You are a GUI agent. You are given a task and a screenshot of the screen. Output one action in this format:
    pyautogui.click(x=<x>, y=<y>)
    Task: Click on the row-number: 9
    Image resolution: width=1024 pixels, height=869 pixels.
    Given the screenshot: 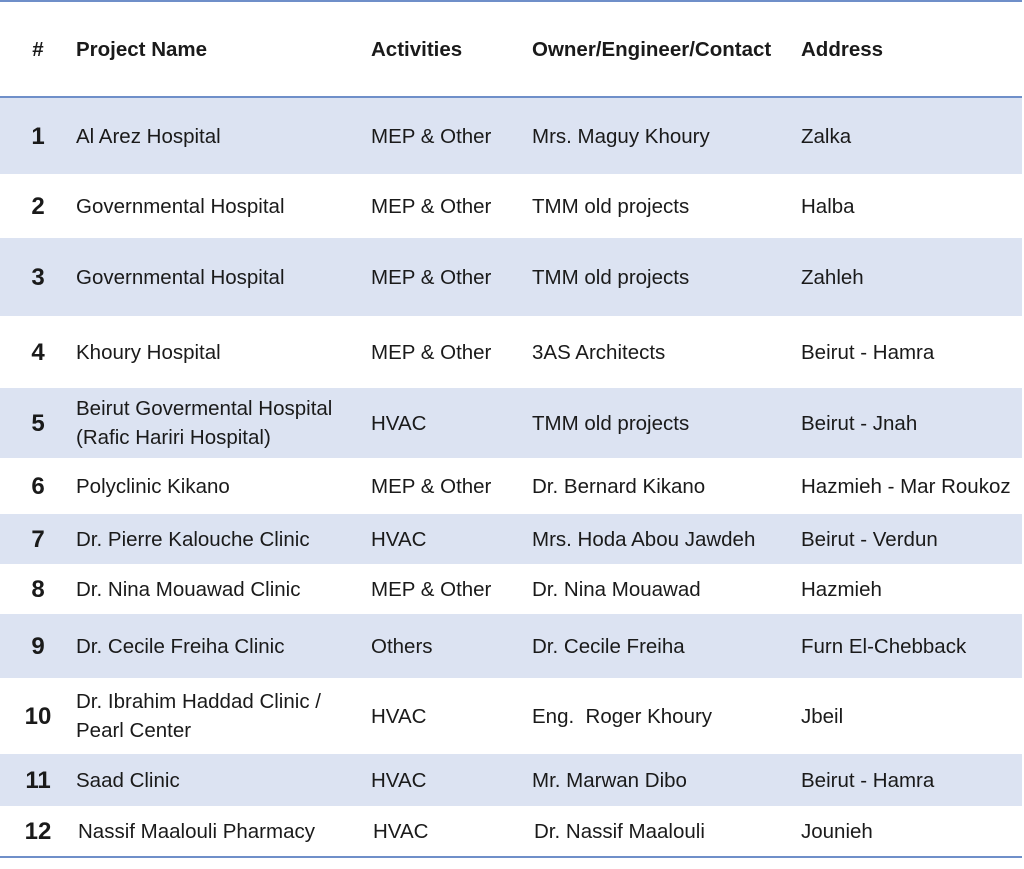 What is the action you would take?
    pyautogui.click(x=38, y=646)
    